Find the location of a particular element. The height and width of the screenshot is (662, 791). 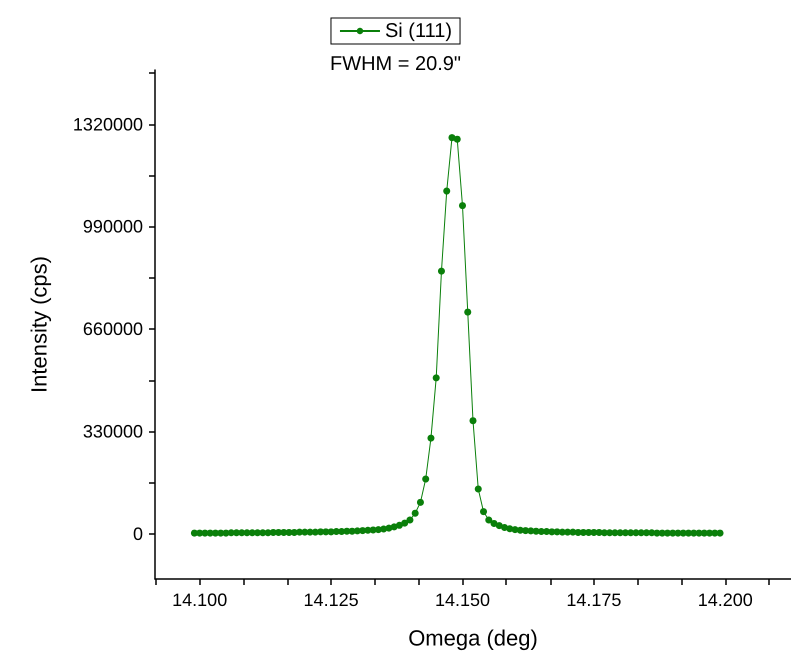

legend-label: Si (111) is located at coordinates (418, 31).